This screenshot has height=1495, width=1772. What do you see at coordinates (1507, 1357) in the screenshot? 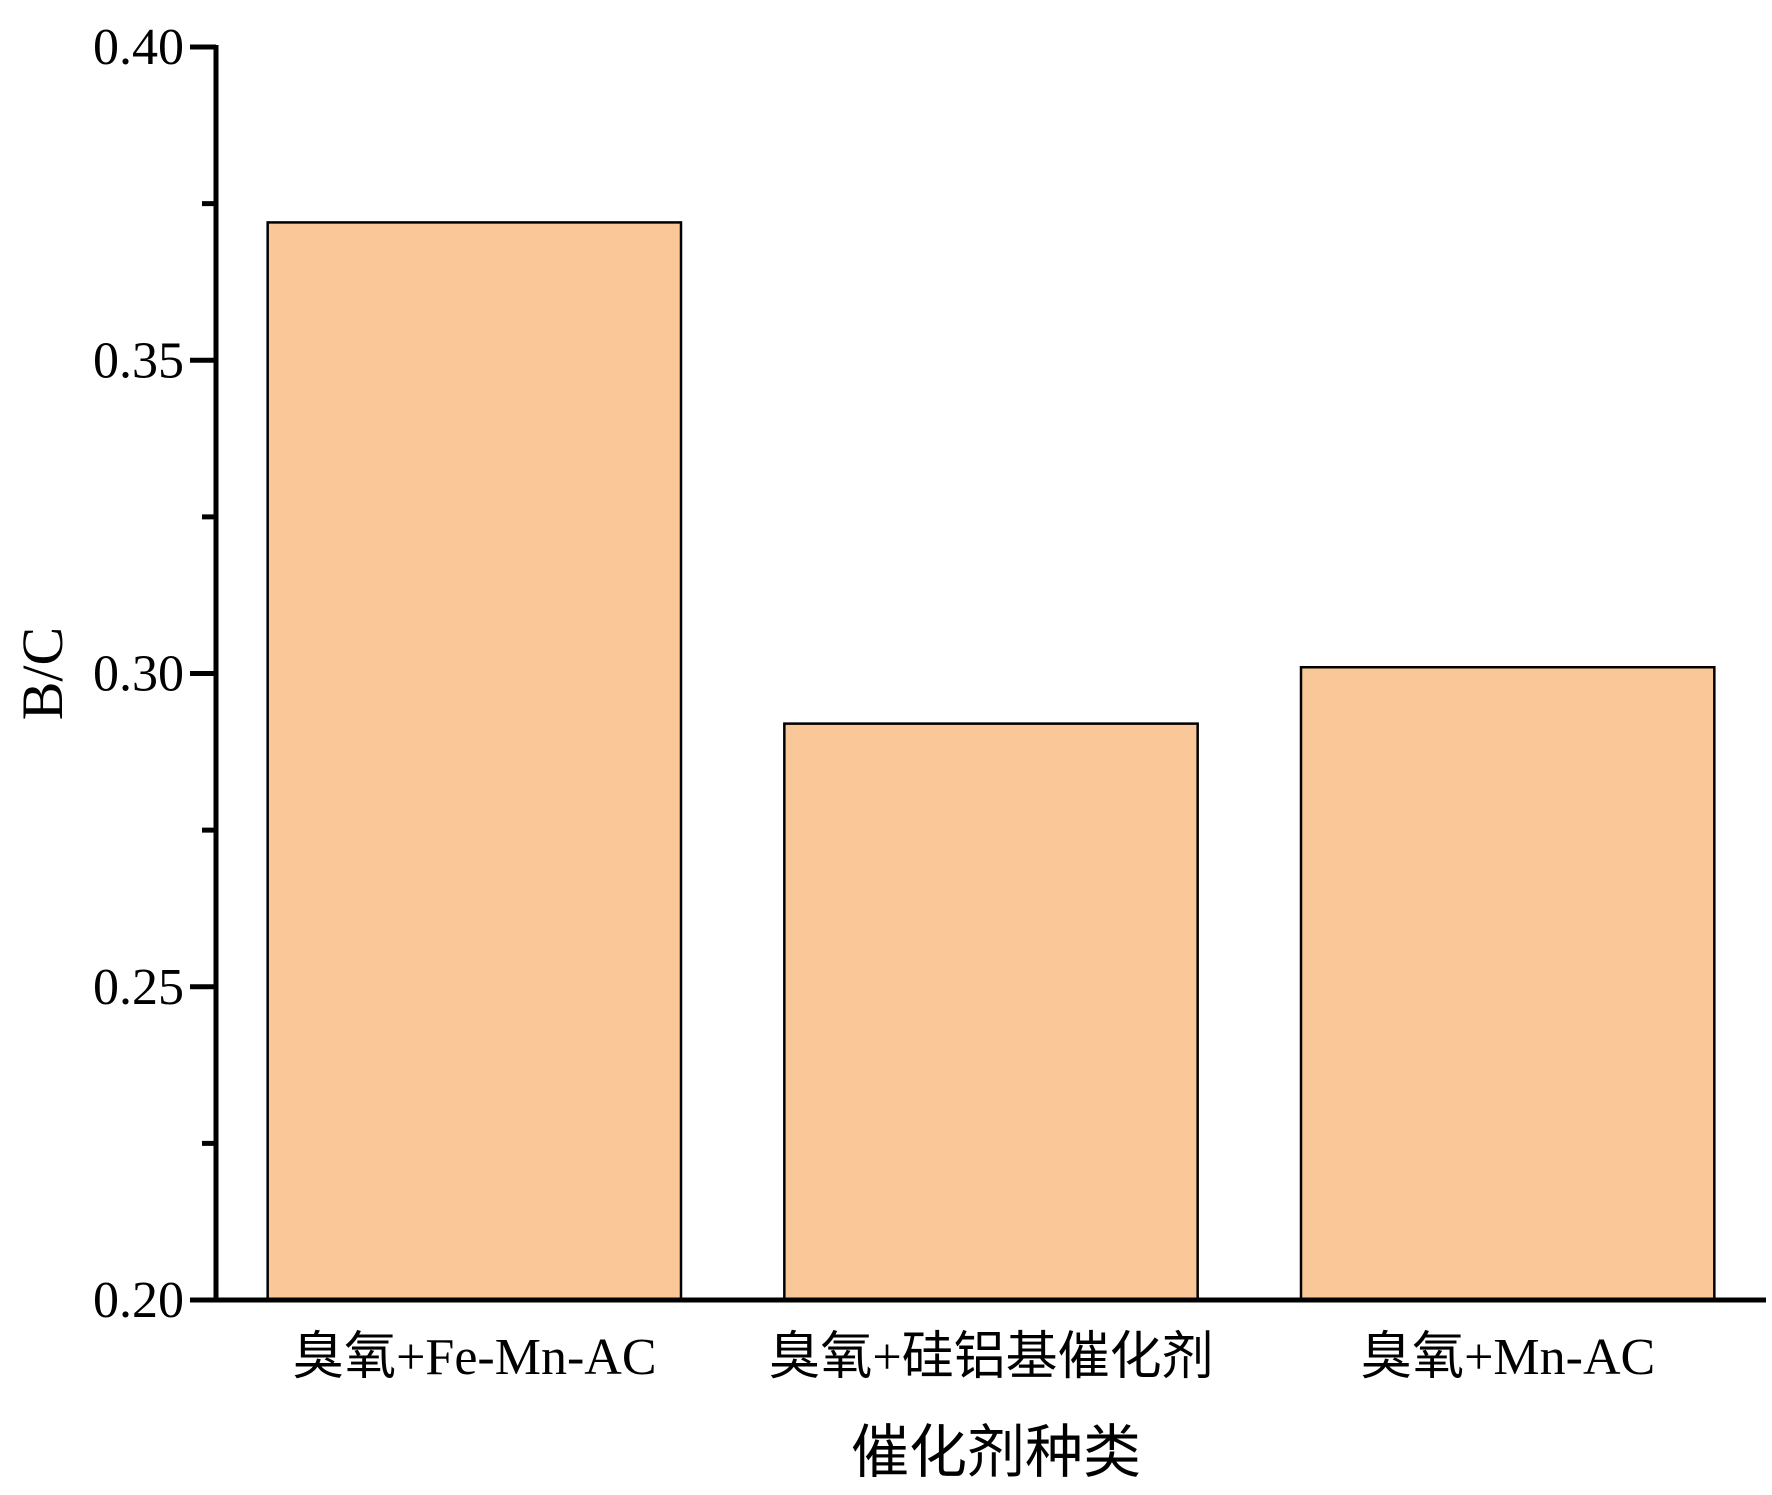
I see `x-tick-label: 臭氧+Mn-AC` at bounding box center [1507, 1357].